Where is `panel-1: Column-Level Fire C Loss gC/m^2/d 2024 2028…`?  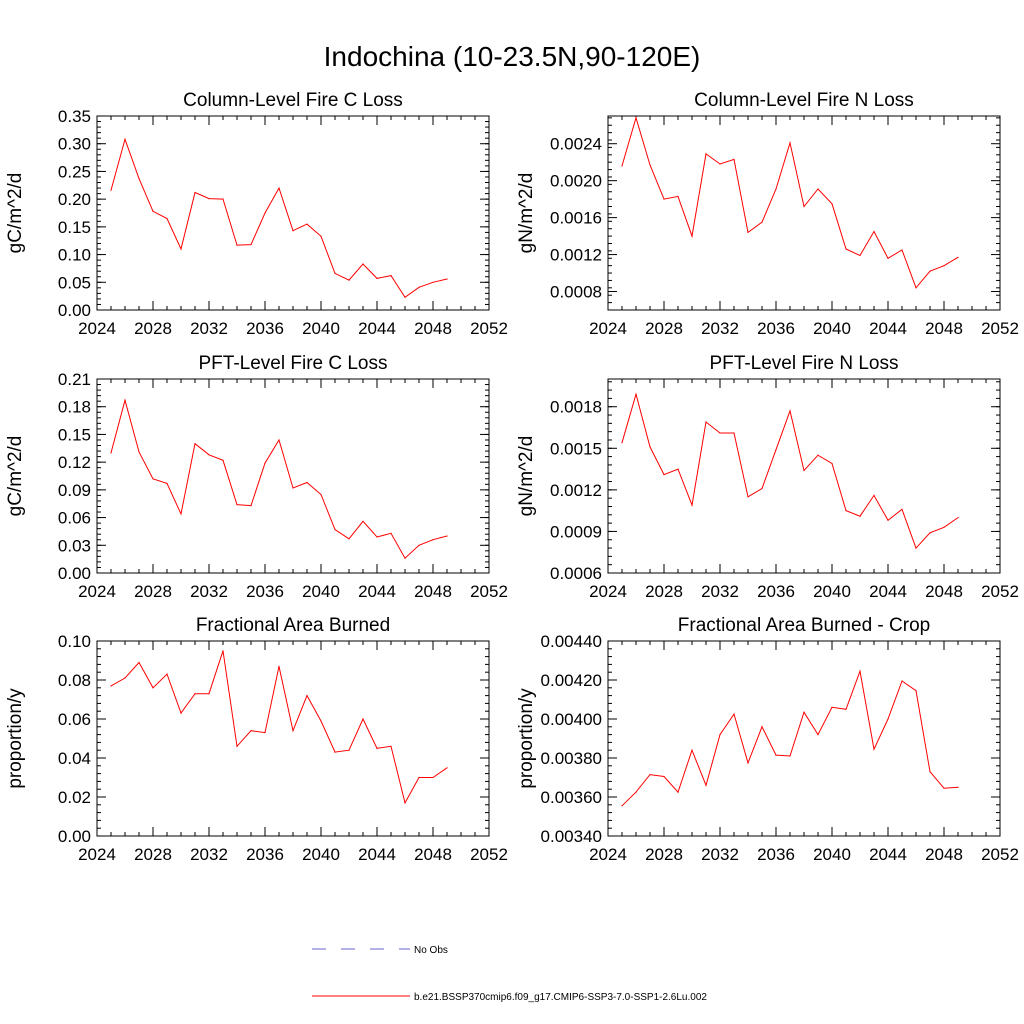 panel-1: Column-Level Fire C Loss gC/m^2/d 2024 2028… is located at coordinates (256, 214).